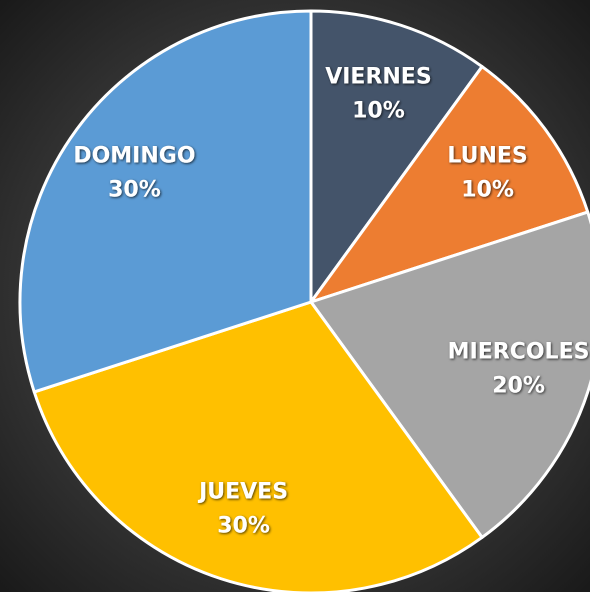 The height and width of the screenshot is (592, 590). I want to click on slice-category-label: DOMINGO, so click(134, 156).